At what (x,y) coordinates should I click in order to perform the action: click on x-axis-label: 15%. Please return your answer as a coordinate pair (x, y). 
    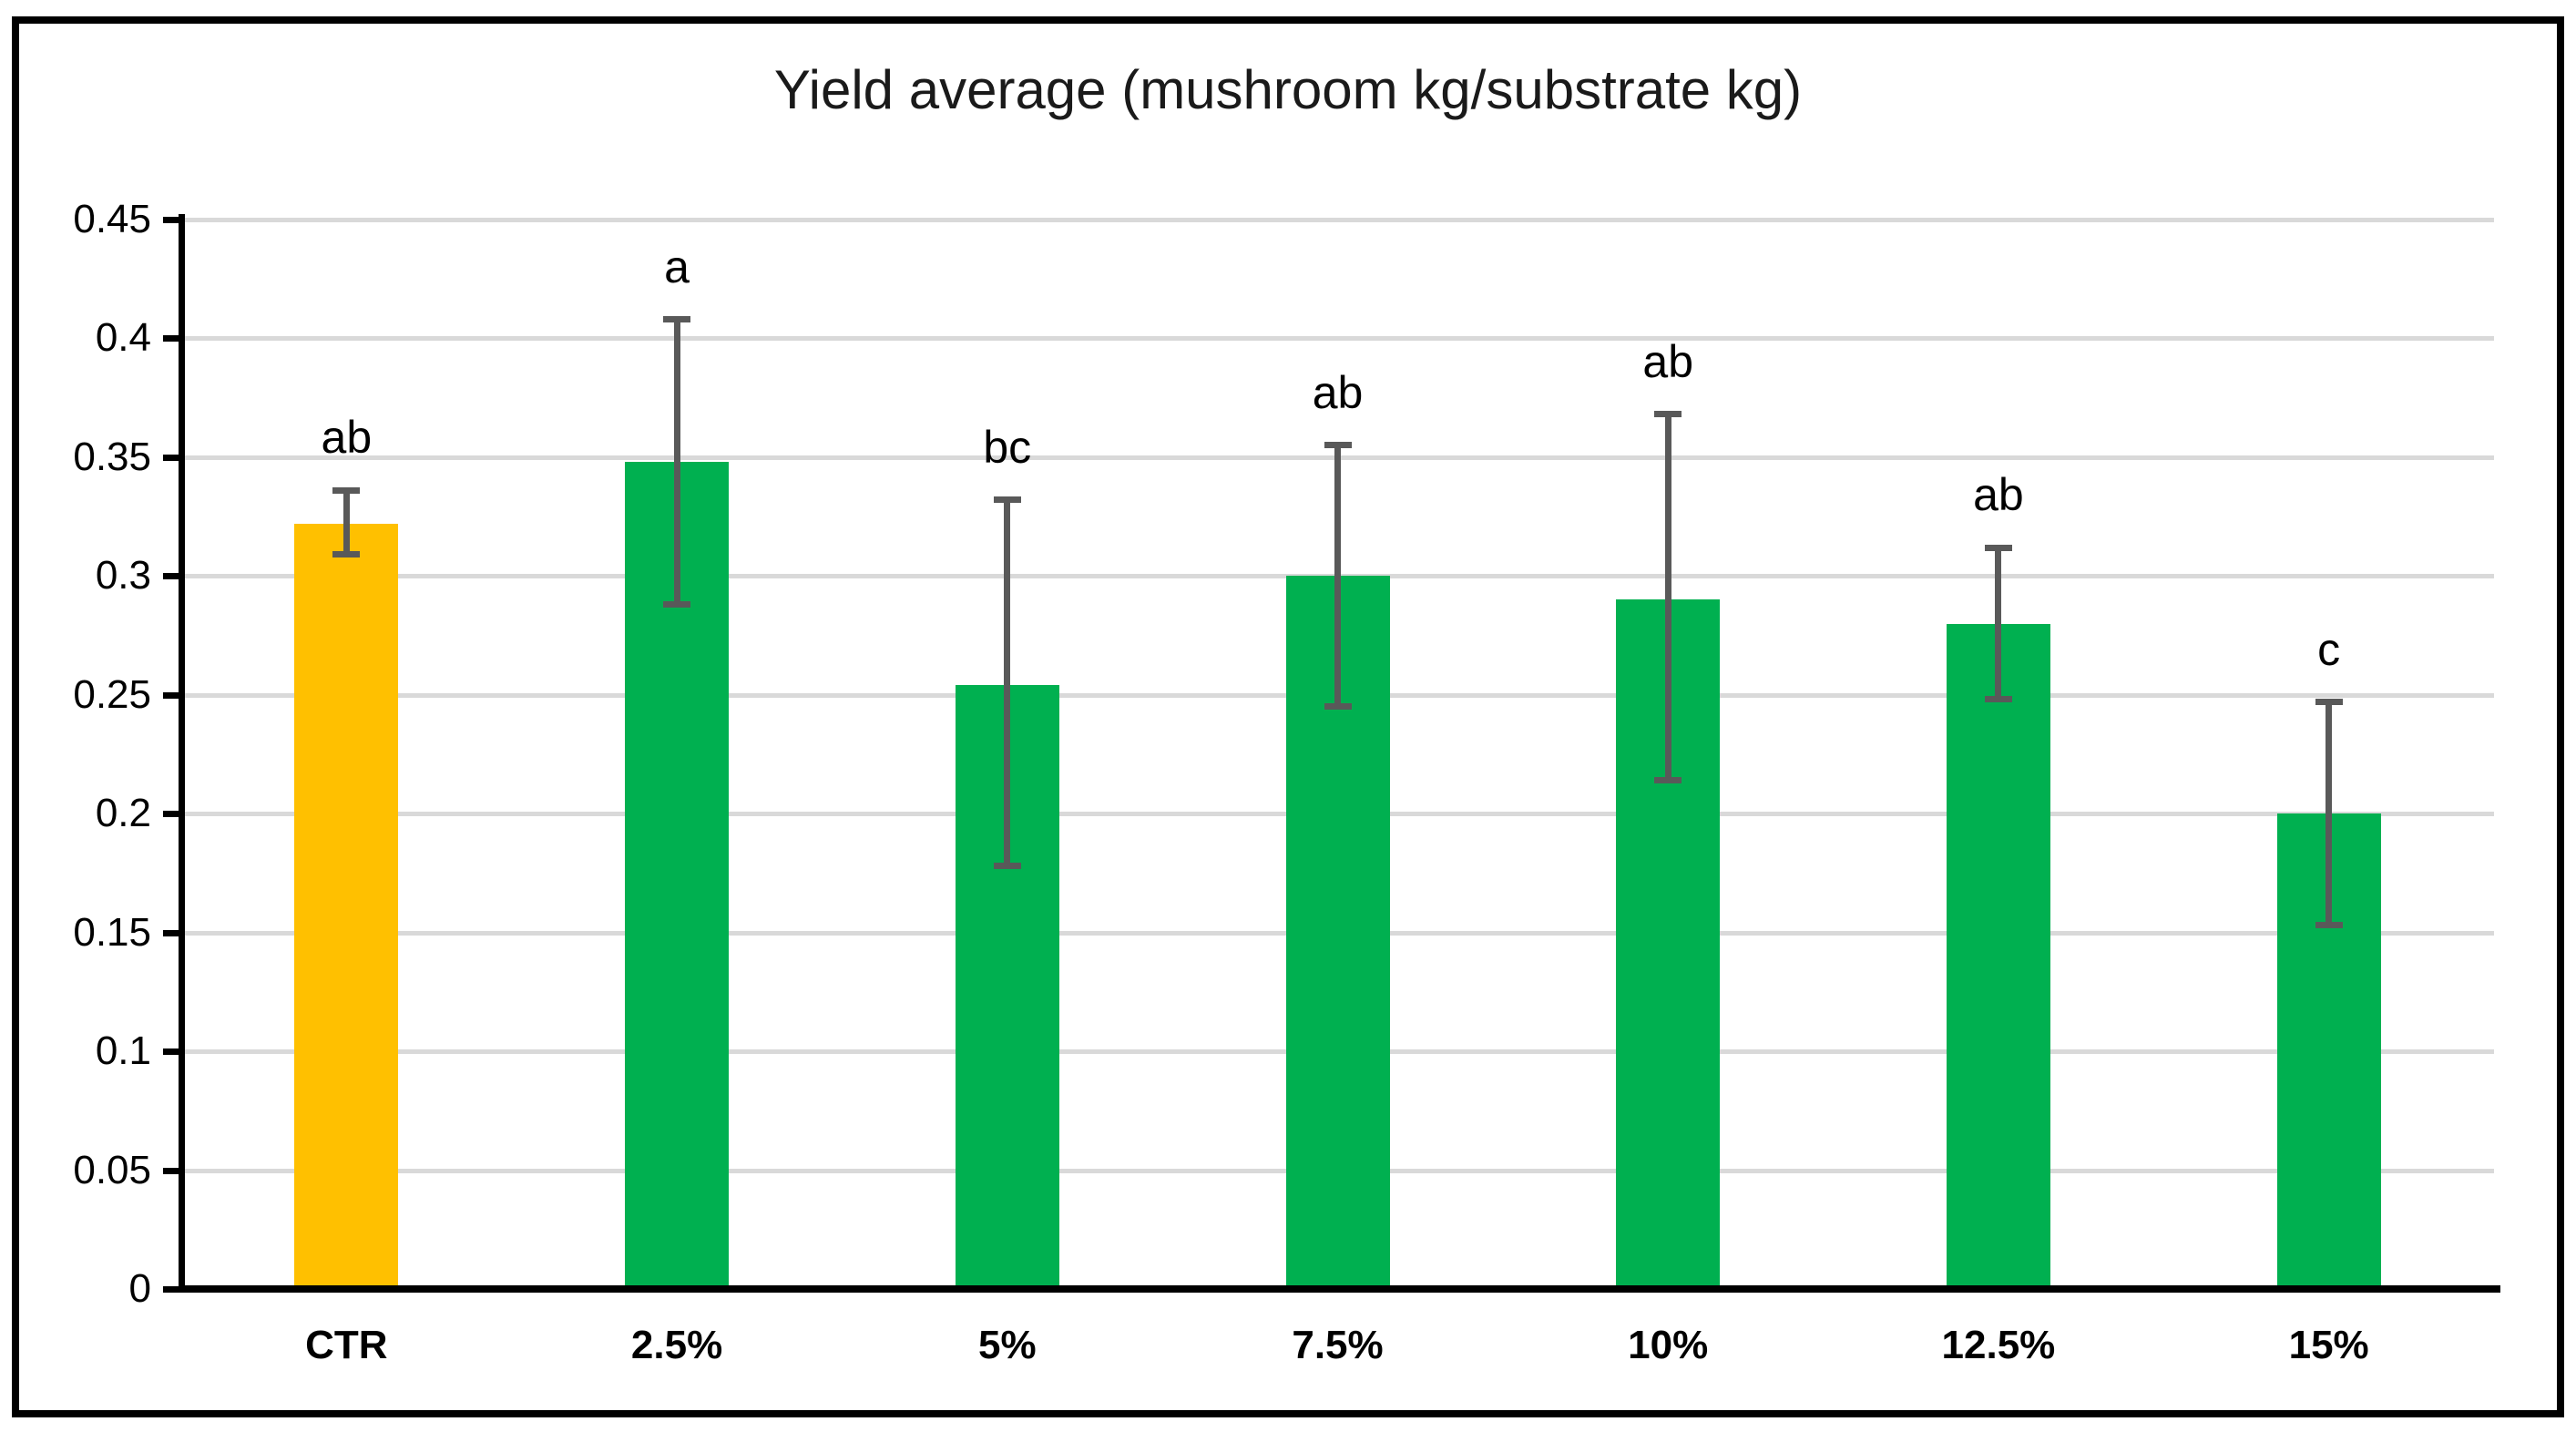
    Looking at the image, I should click on (2328, 1345).